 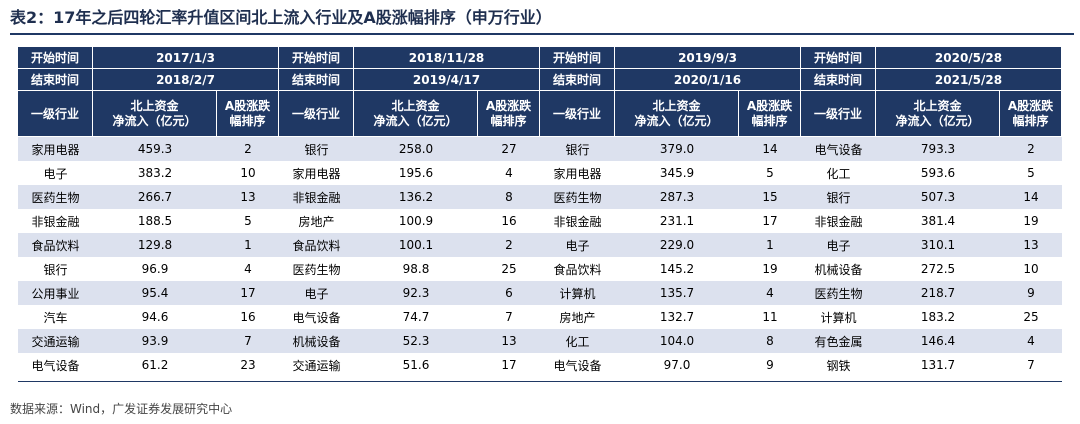 What do you see at coordinates (155, 269) in the screenshot?
I see `inflow-cell: 96.9` at bounding box center [155, 269].